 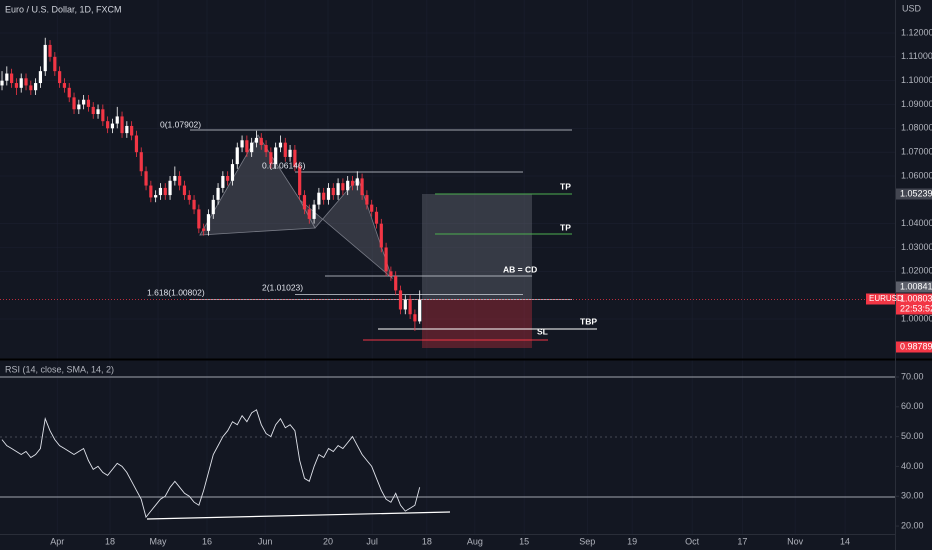 What do you see at coordinates (542, 331) in the screenshot?
I see `annotation: SL` at bounding box center [542, 331].